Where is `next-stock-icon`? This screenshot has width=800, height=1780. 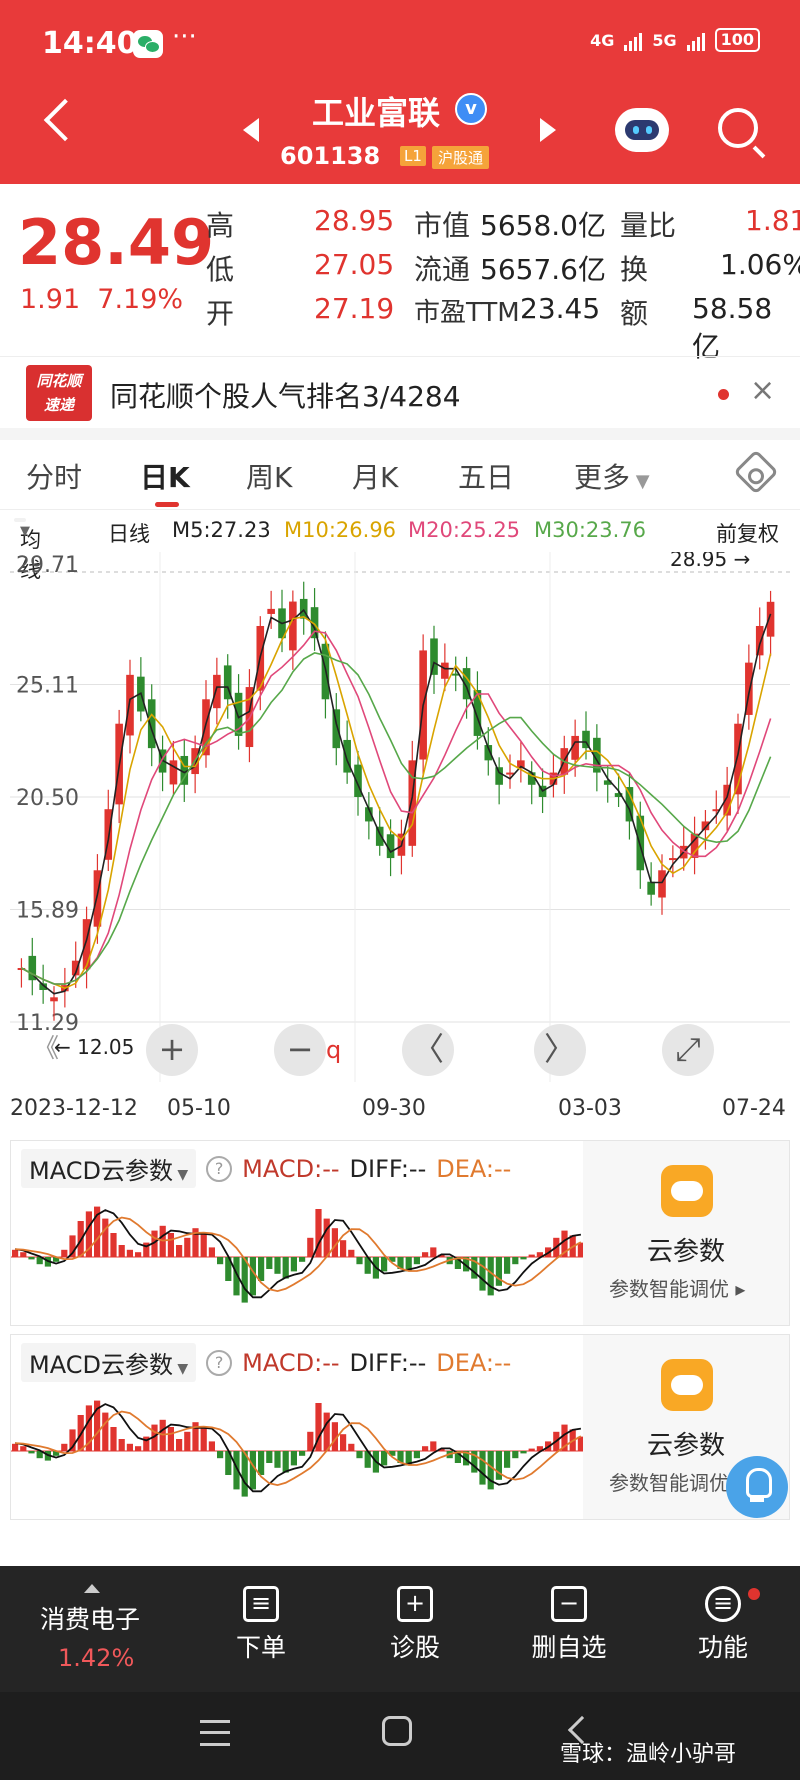
next-stock-icon is located at coordinates (548, 130).